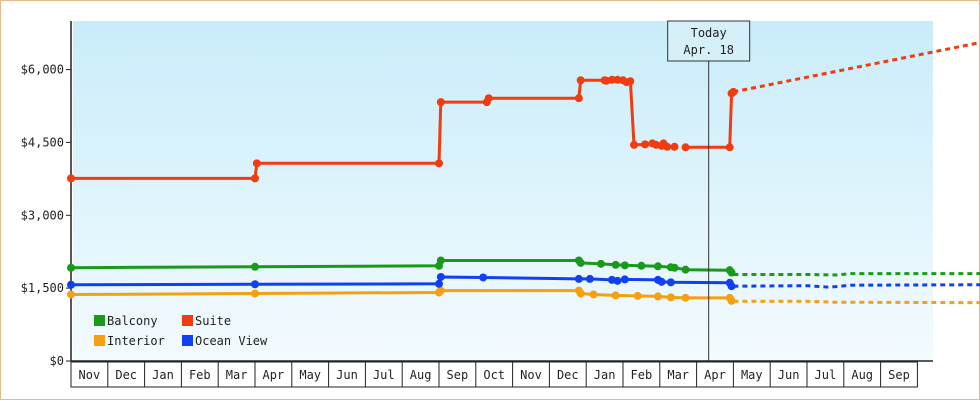 This screenshot has height=401, width=980. Describe the element at coordinates (709, 41) in the screenshot. I see `today-box` at that location.